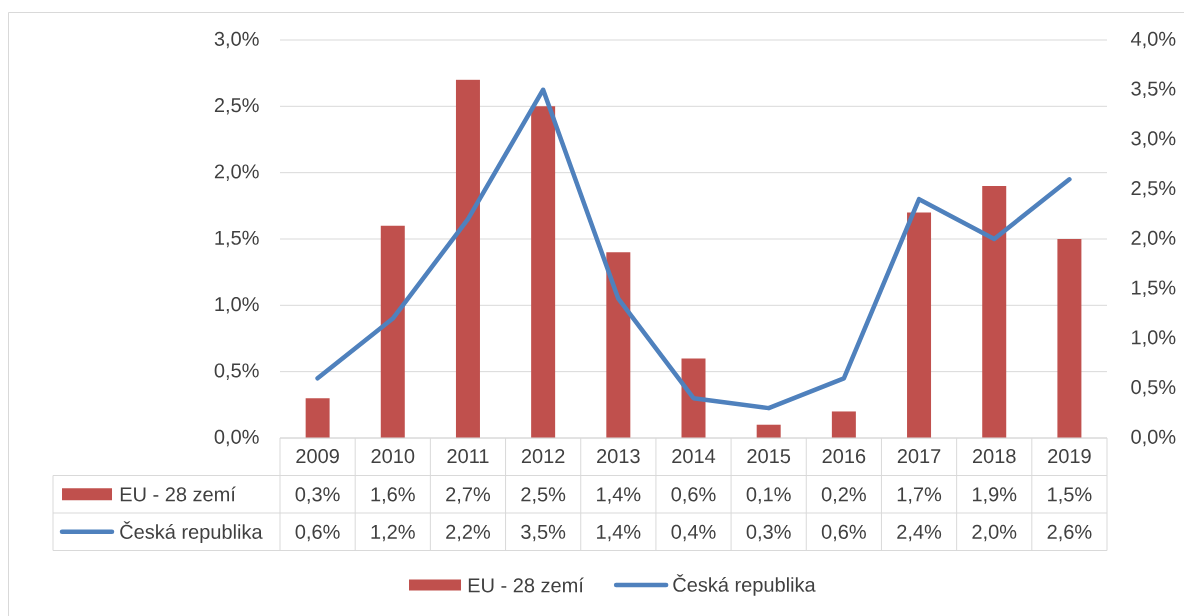  Describe the element at coordinates (468, 456) in the screenshot. I see `x-tick-label: 2011` at that location.